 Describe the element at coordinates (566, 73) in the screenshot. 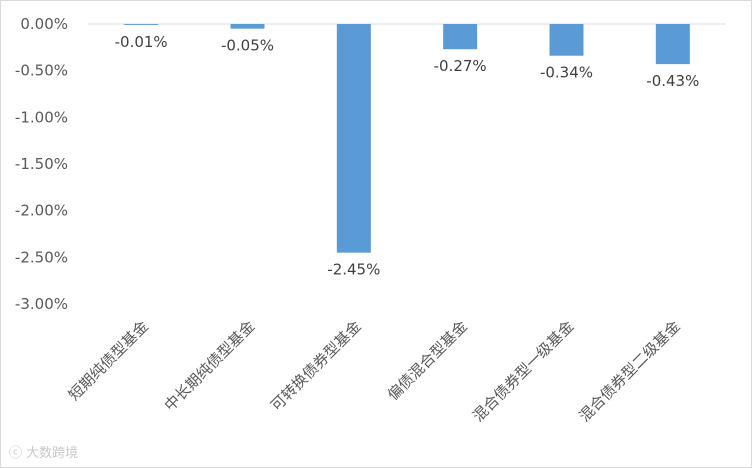

I see `data-label: -0.34%` at that location.